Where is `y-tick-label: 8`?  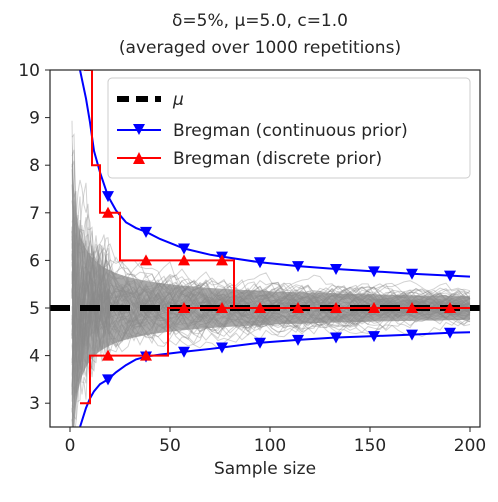
y-tick-label: 8 is located at coordinates (34, 166).